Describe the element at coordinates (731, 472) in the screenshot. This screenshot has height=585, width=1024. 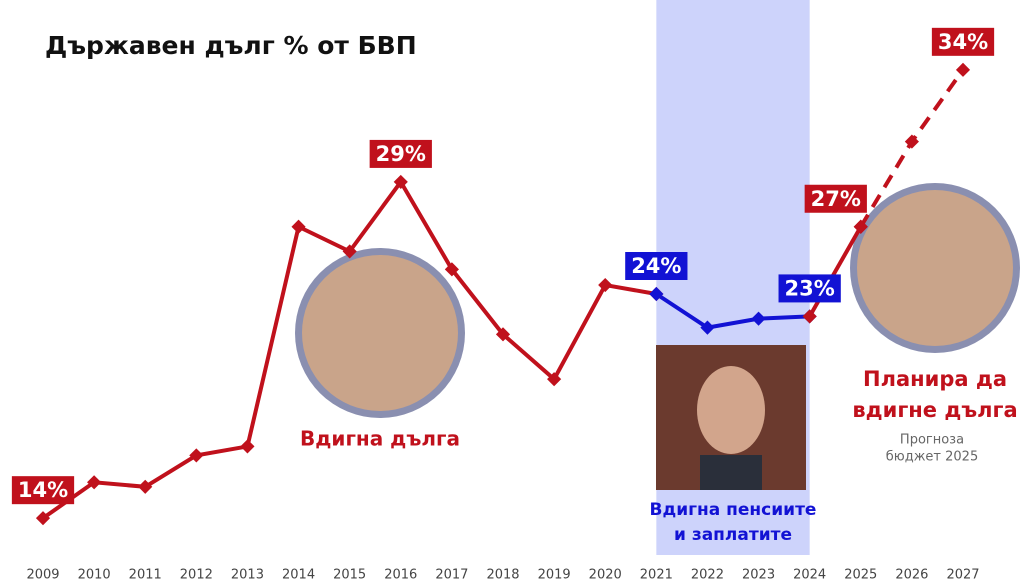
I see `photo-suit` at that location.